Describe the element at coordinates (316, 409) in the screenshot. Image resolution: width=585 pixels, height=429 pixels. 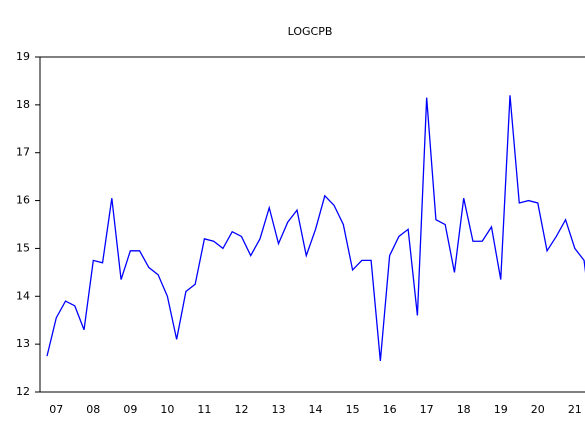
I see `x-tick-label: 14` at that location.